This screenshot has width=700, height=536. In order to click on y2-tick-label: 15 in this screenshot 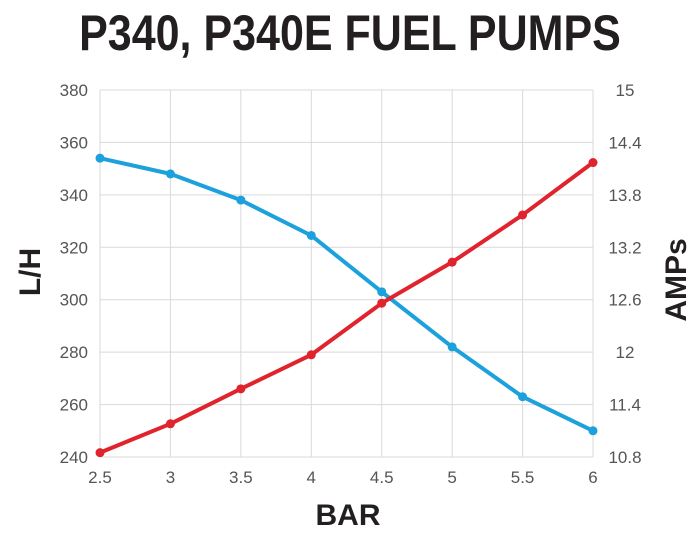, I will do `click(625, 90)`.